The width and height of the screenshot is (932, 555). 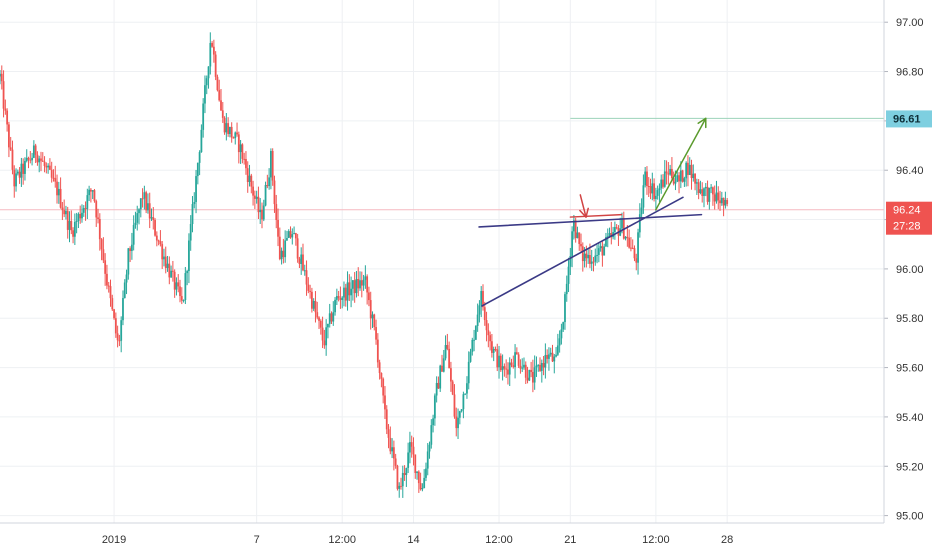 I want to click on red-down-arrow-head, so click(x=584, y=212).